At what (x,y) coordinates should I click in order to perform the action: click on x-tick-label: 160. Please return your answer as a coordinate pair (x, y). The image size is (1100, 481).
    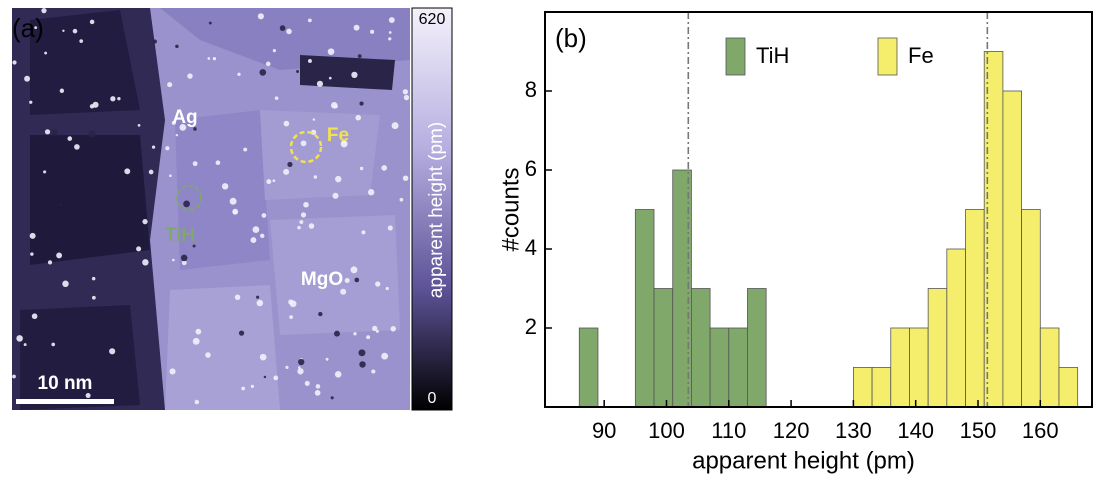
    Looking at the image, I should click on (1040, 430).